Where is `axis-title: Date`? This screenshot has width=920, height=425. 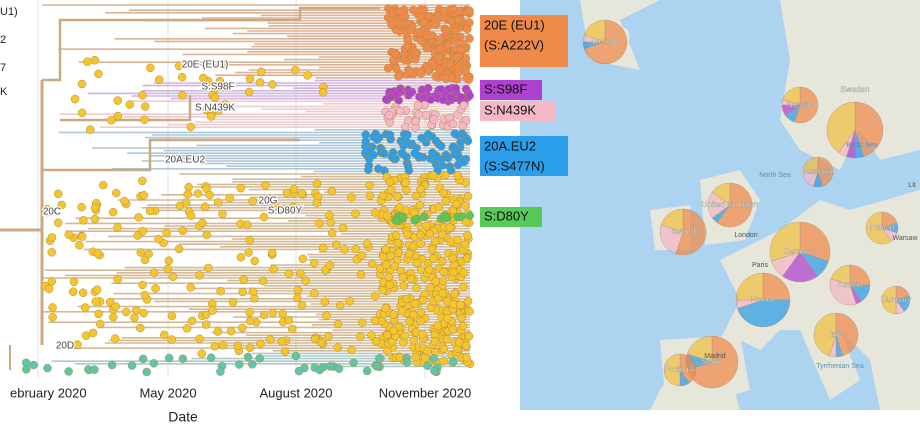 axis-title: Date is located at coordinates (183, 417).